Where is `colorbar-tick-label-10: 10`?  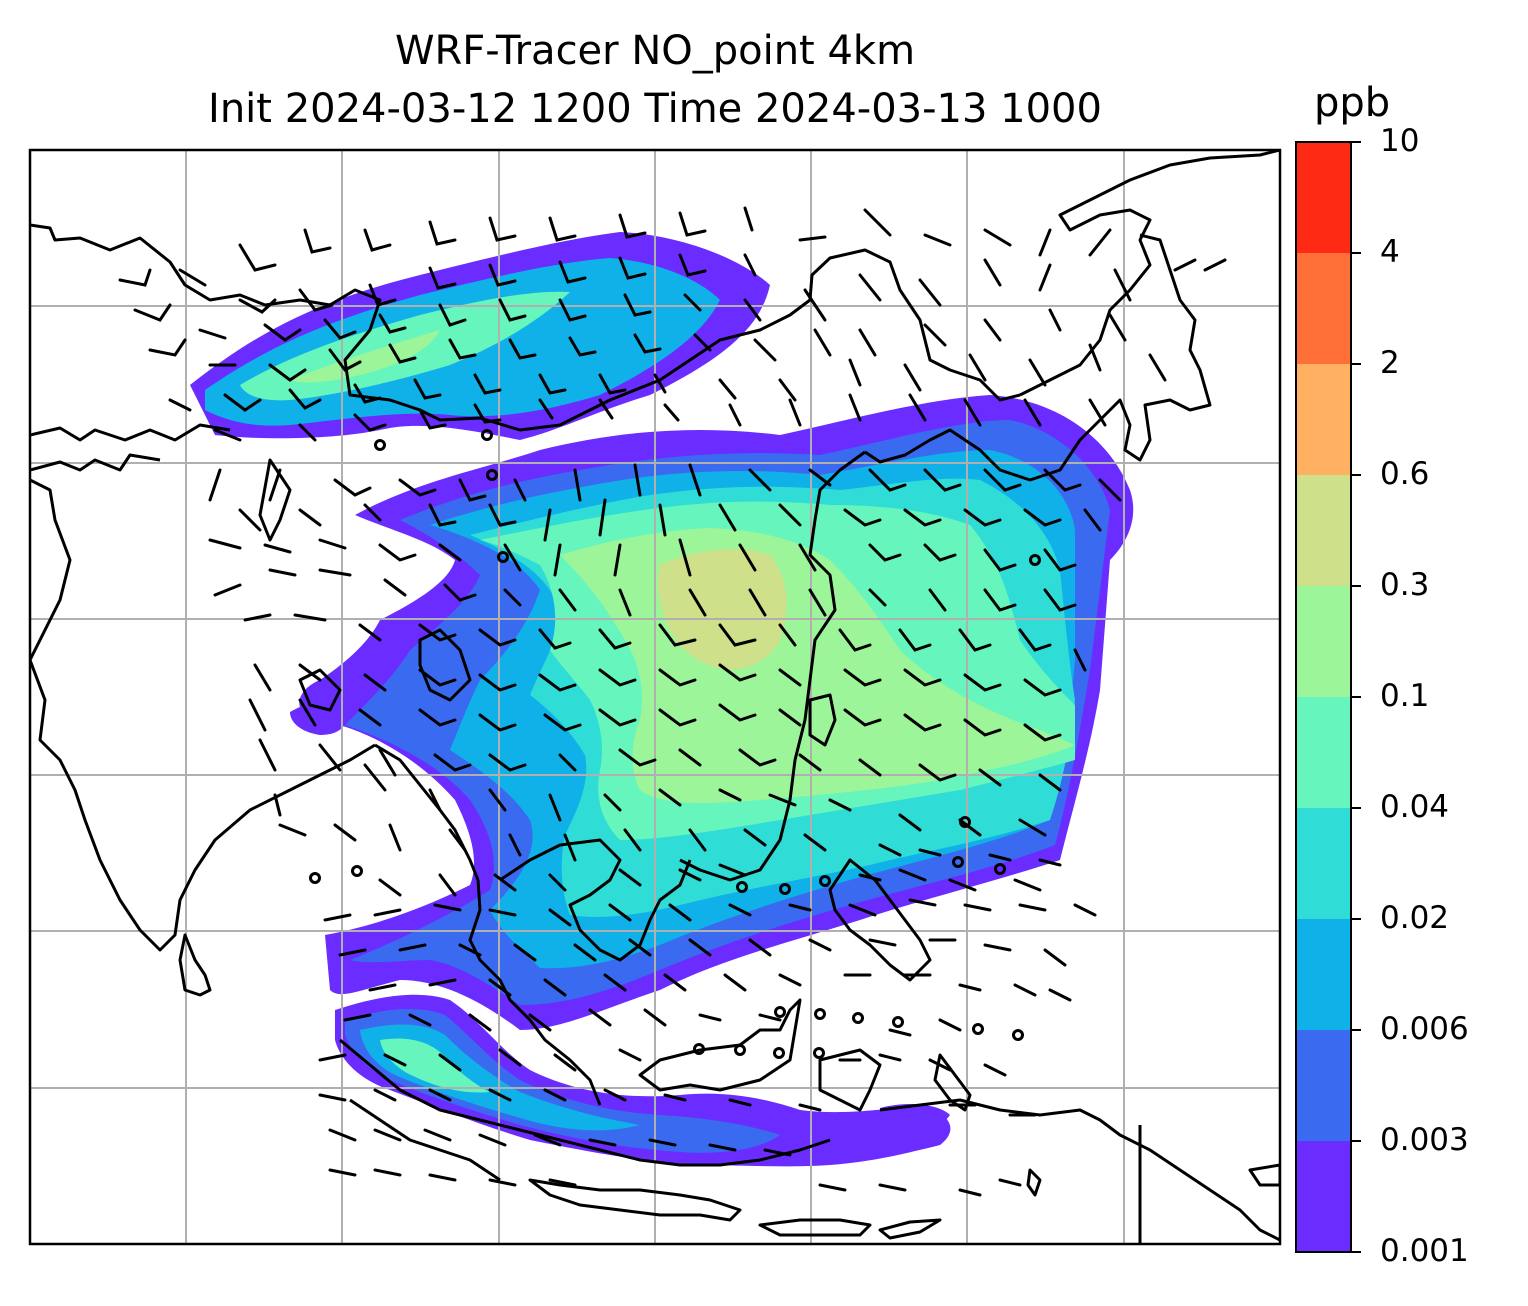 colorbar-tick-label-10: 10 is located at coordinates (1400, 141).